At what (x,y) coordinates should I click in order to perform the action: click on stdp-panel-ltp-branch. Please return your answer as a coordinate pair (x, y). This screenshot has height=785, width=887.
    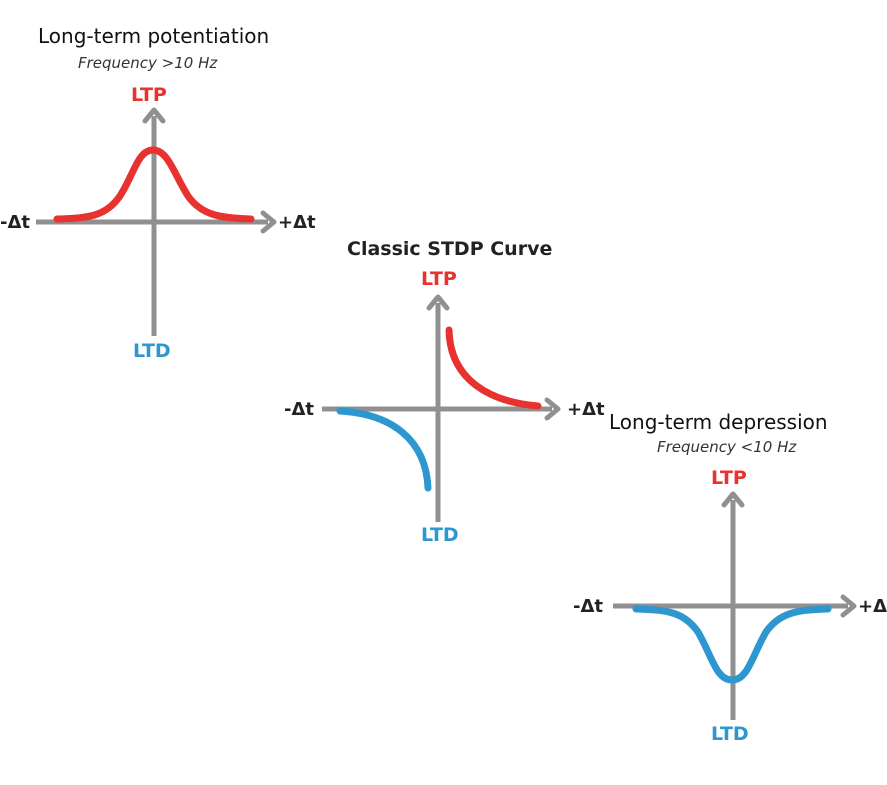
    Looking at the image, I should click on (493, 368).